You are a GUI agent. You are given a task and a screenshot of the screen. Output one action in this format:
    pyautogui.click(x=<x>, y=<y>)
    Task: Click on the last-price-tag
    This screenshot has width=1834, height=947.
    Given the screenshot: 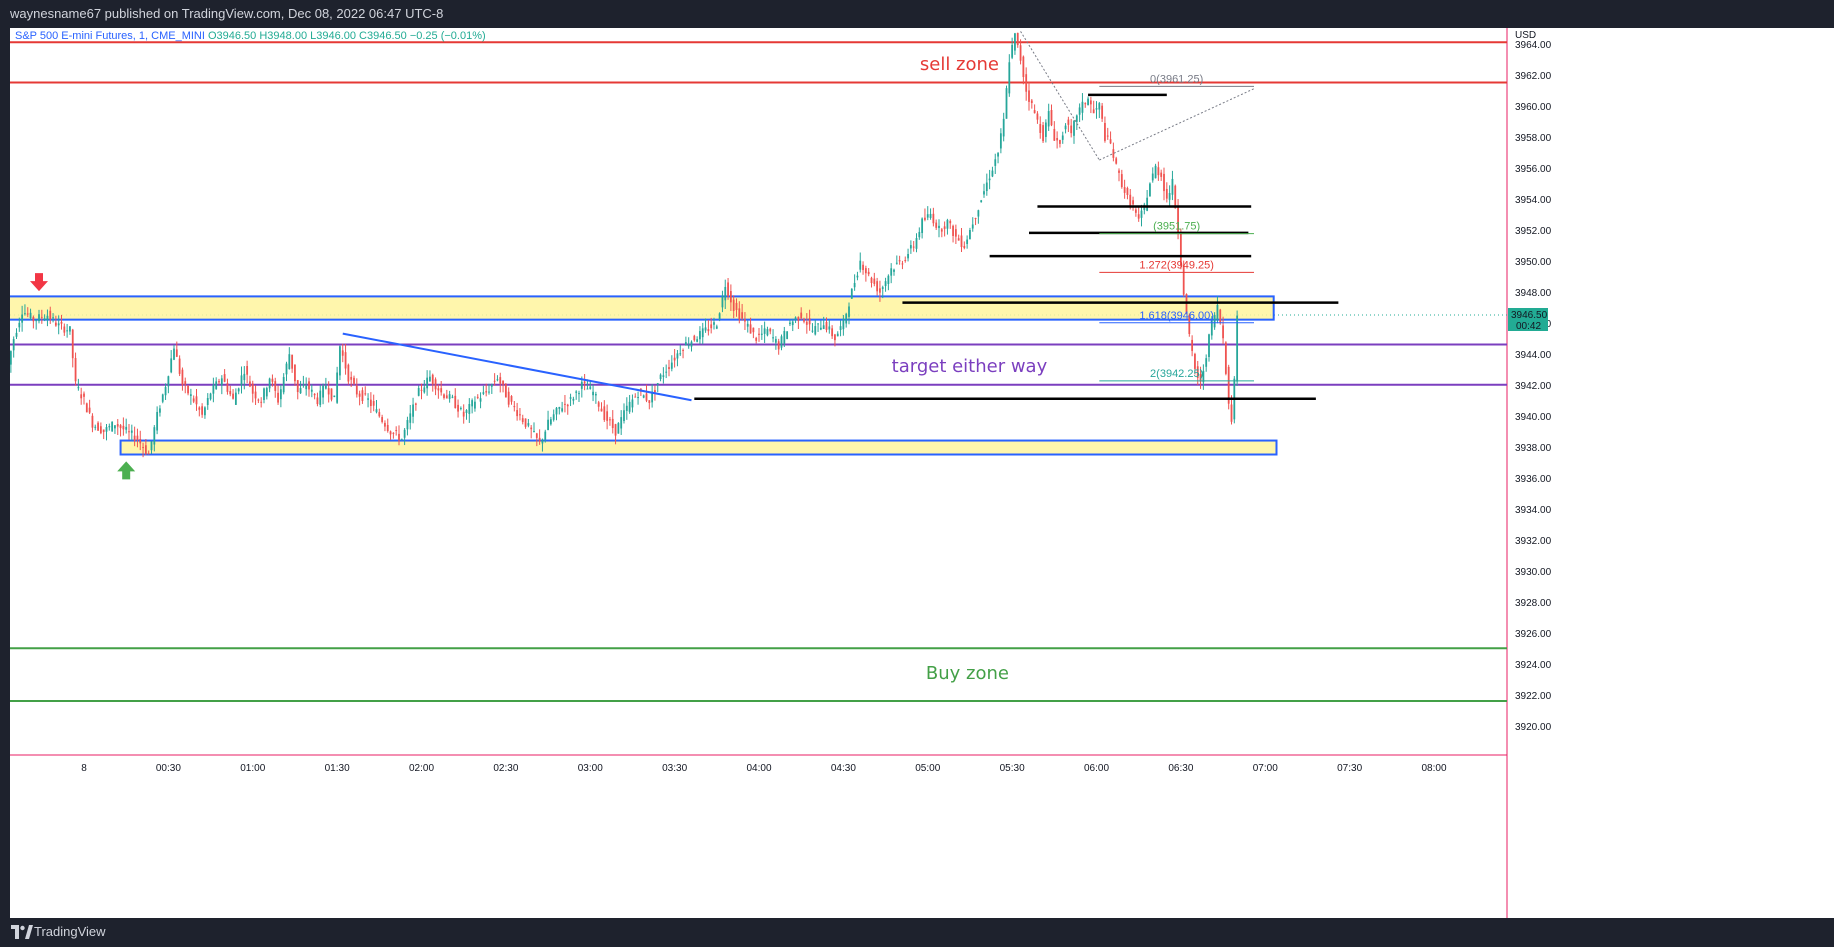 What is the action you would take?
    pyautogui.click(x=1528, y=319)
    